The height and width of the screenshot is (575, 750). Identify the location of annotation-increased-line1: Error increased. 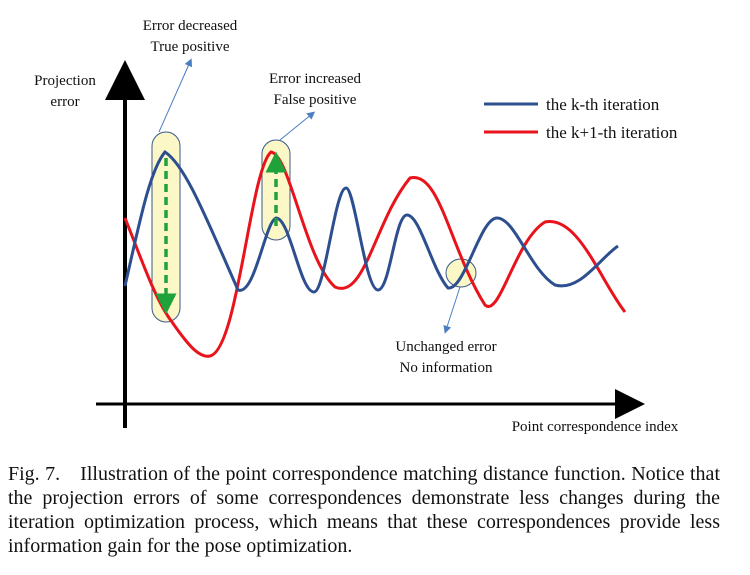
(315, 79).